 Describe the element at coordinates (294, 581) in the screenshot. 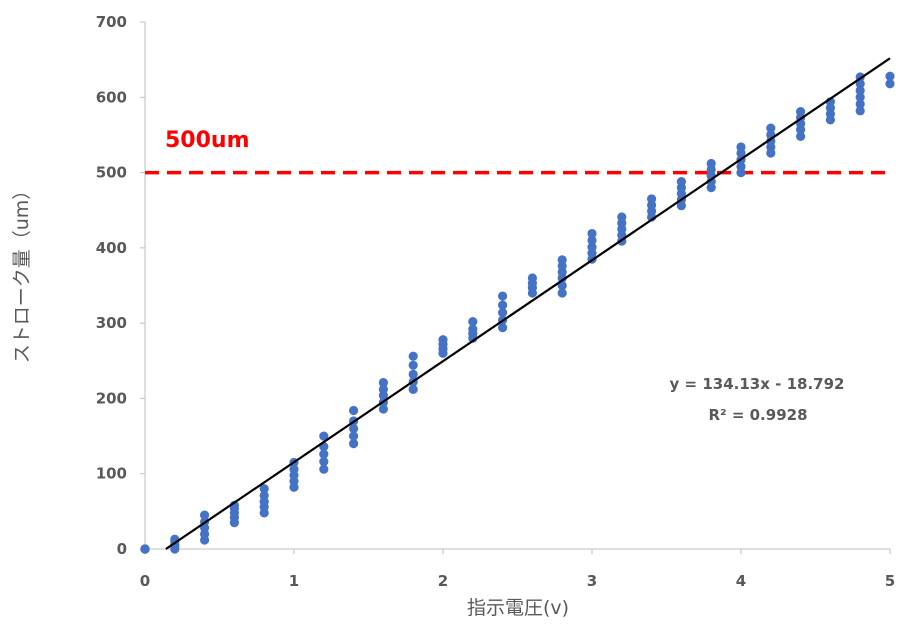

I see `x-tick-label: 1` at that location.